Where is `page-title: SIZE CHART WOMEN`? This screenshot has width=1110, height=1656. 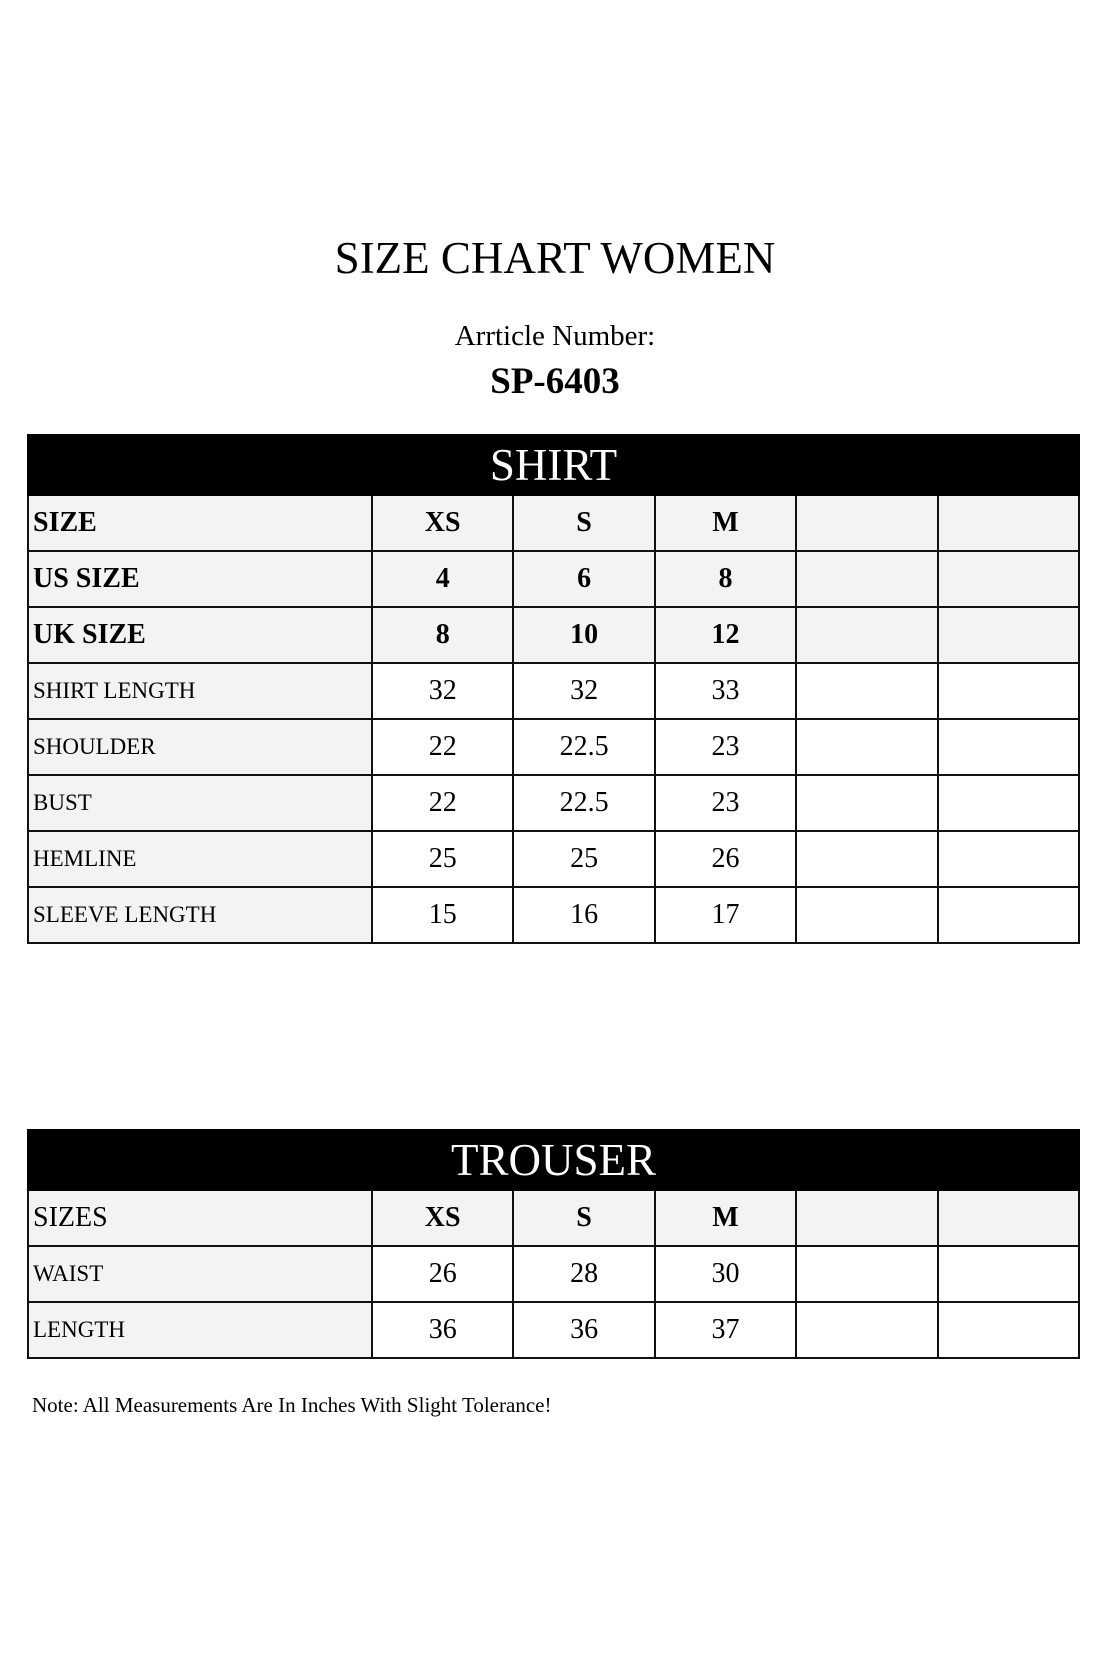 page-title: SIZE CHART WOMEN is located at coordinates (555, 258).